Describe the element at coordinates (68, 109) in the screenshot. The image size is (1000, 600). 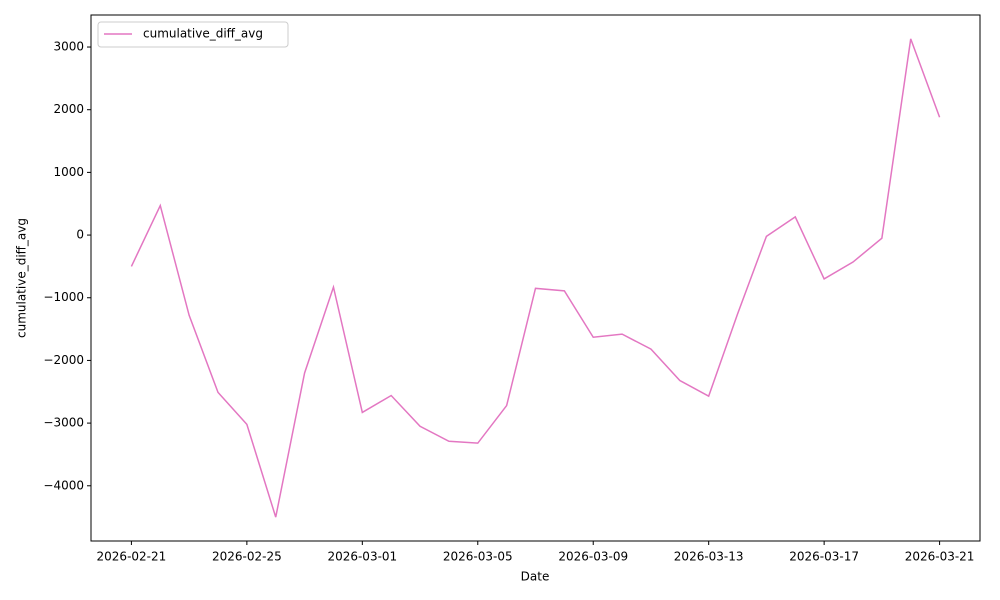
I see `y-tick-label: 2000` at that location.